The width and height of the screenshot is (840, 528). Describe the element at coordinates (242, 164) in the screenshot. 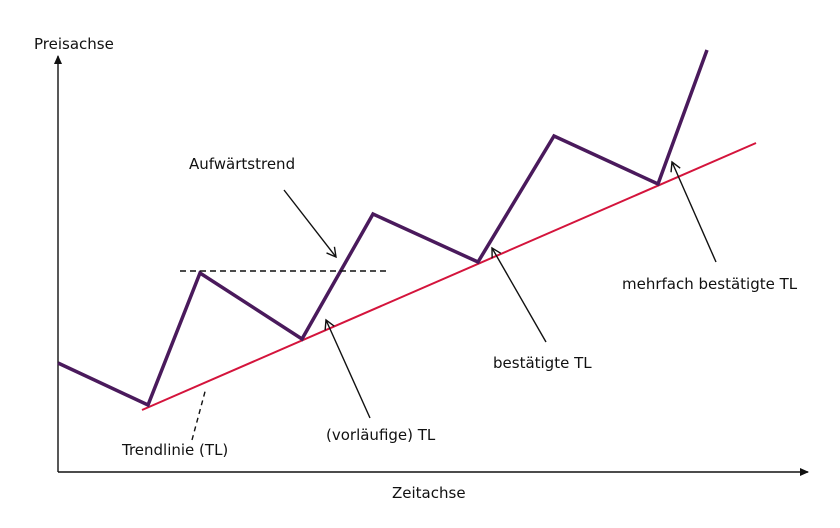

I see `uptrend-label: Aufwärtstrend` at that location.